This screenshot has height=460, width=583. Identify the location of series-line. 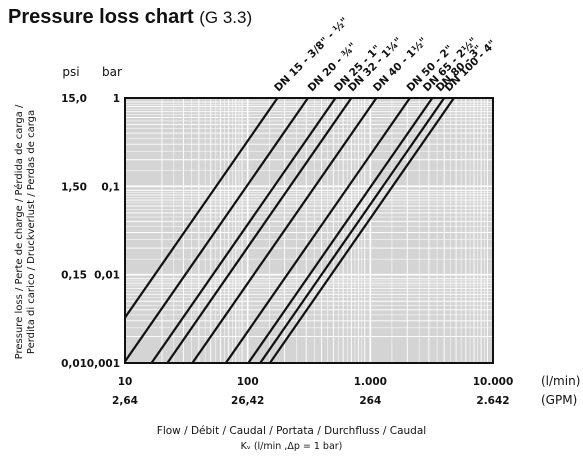
(202, 209).